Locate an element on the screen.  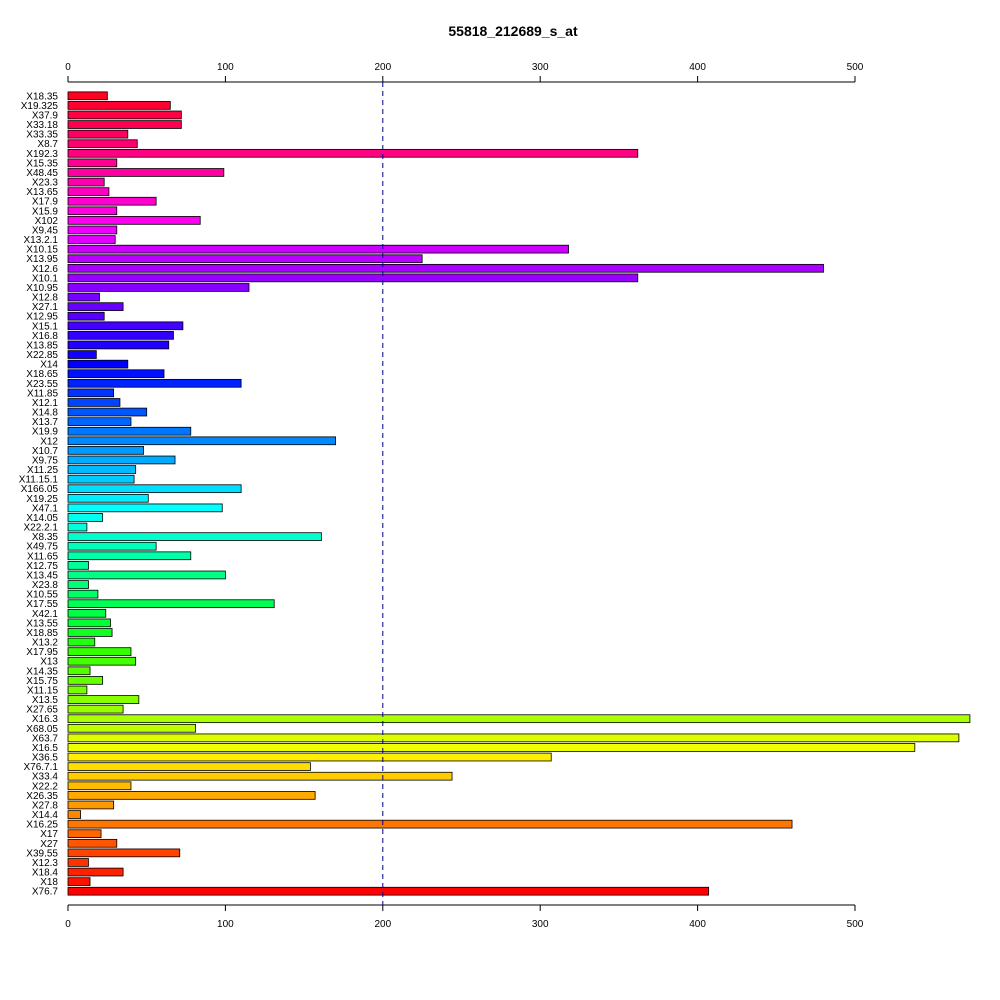
category-label: X14.4 is located at coordinates (45, 815).